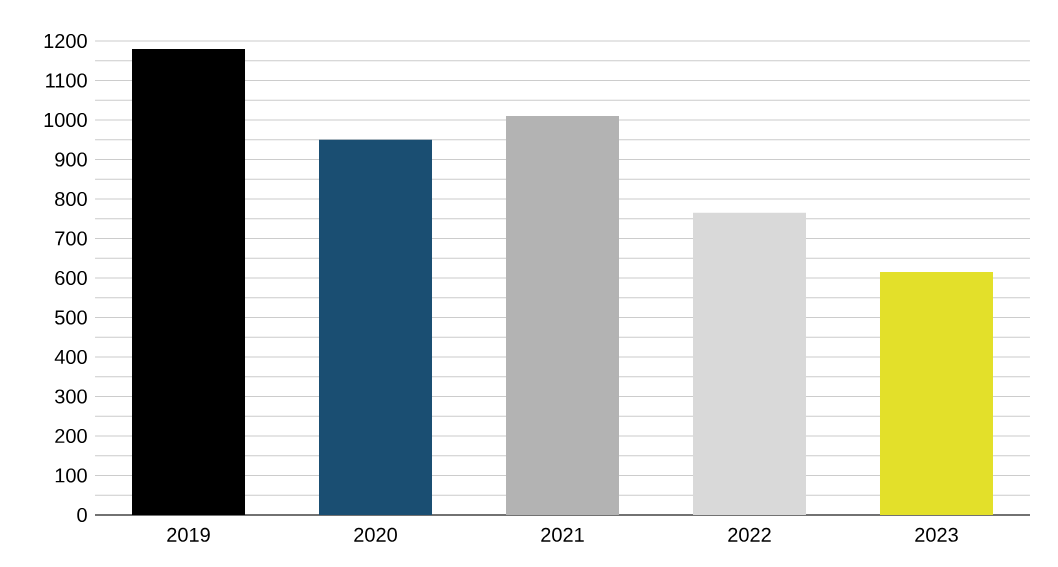  I want to click on x-tick-label: 2021, so click(562, 534).